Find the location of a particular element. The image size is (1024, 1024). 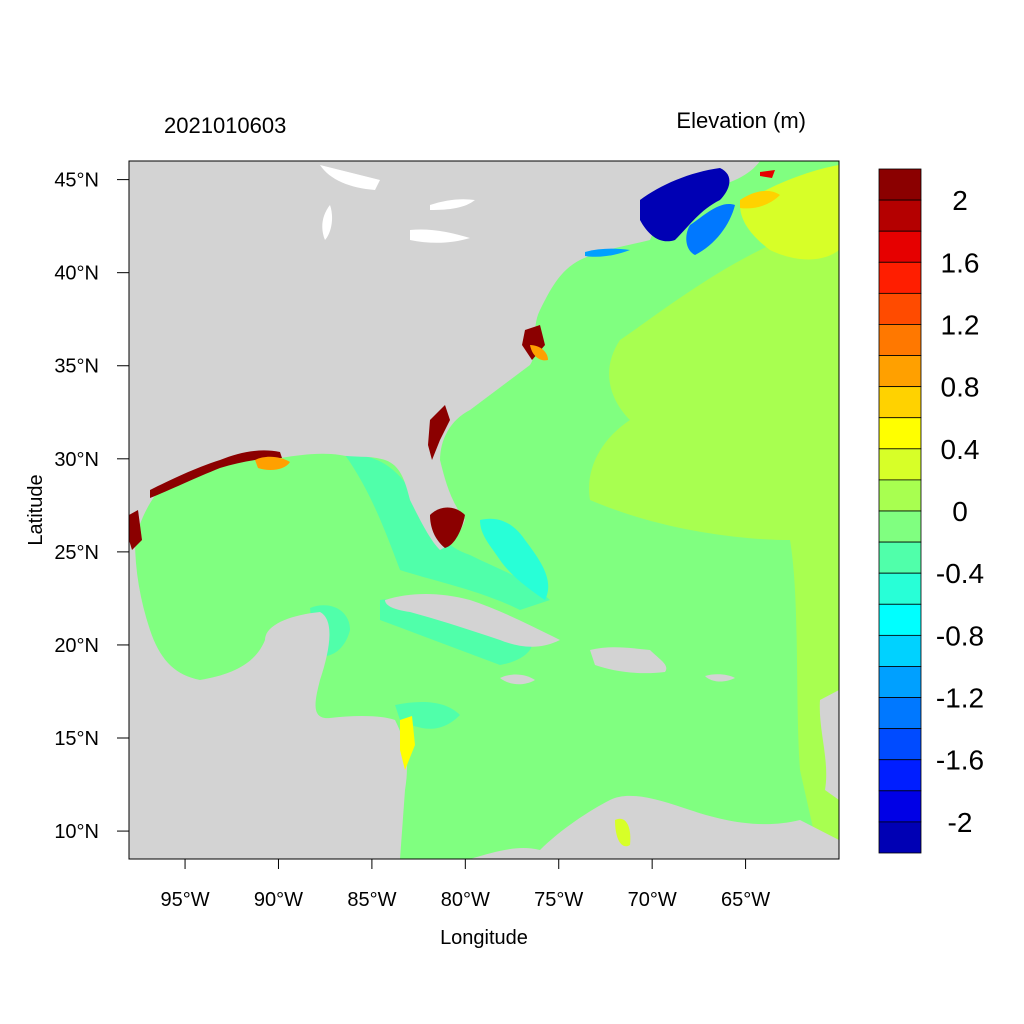

colorbar-label: -2 is located at coordinates (960, 822).